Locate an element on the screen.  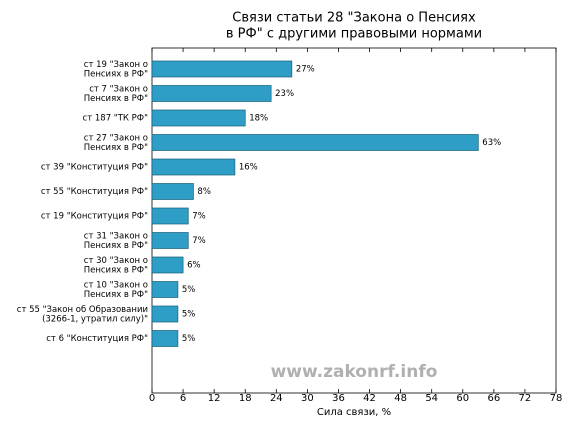
x-axis-label: Сила связи, % is located at coordinates (354, 412).